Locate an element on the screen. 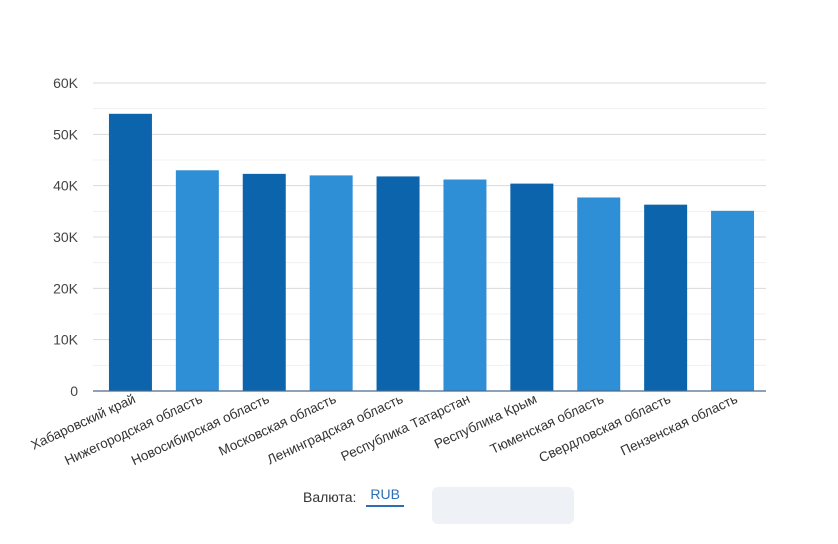 The width and height of the screenshot is (838, 544). currency-selector: Валюта: RUB is located at coordinates (353, 496).